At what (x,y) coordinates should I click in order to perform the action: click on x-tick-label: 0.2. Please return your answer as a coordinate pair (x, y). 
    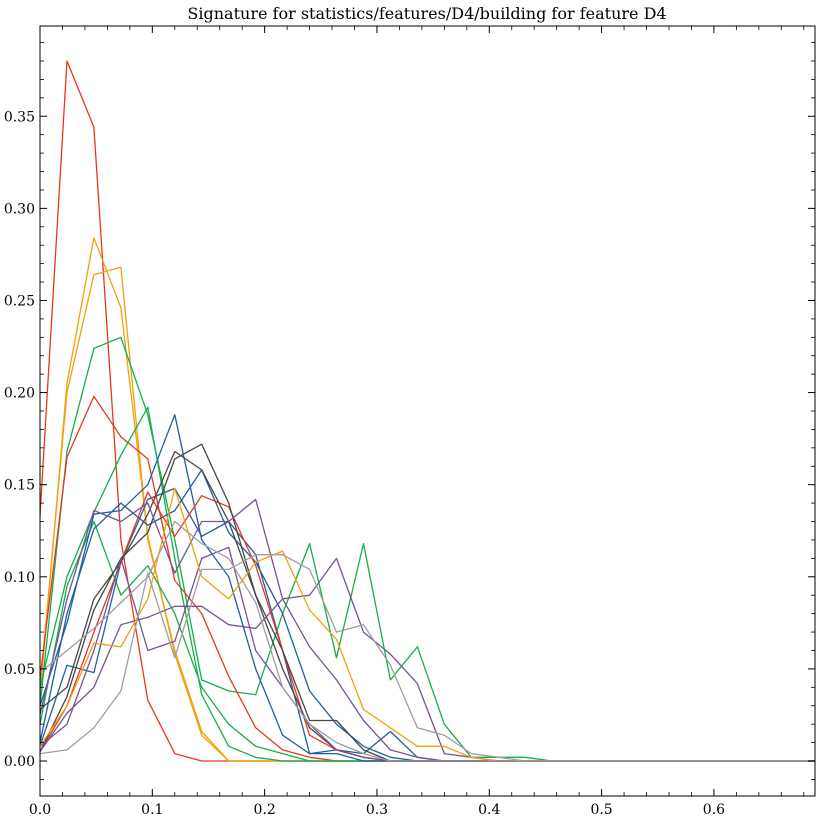
    Looking at the image, I should click on (265, 810).